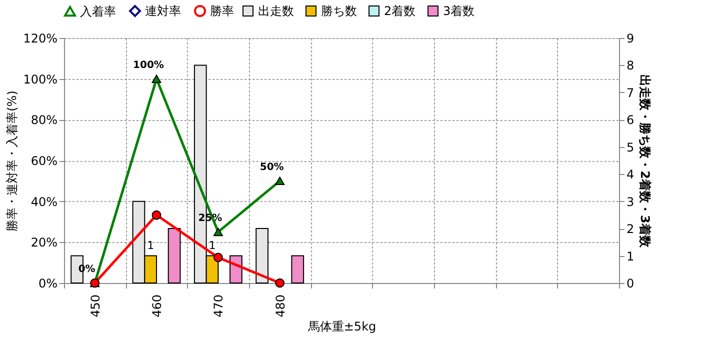 The image size is (703, 356). Describe the element at coordinates (98, 11) in the screenshot. I see `legend-label: 入着率` at that location.